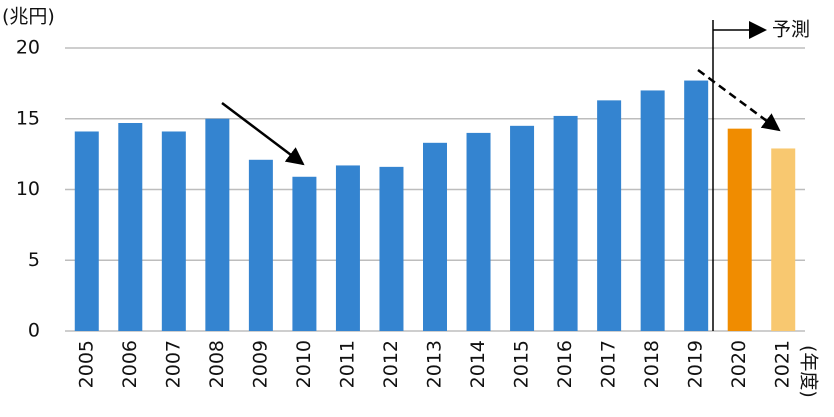 The height and width of the screenshot is (417, 834). Describe the element at coordinates (28, 118) in the screenshot. I see `y-tick-label: 15` at that location.